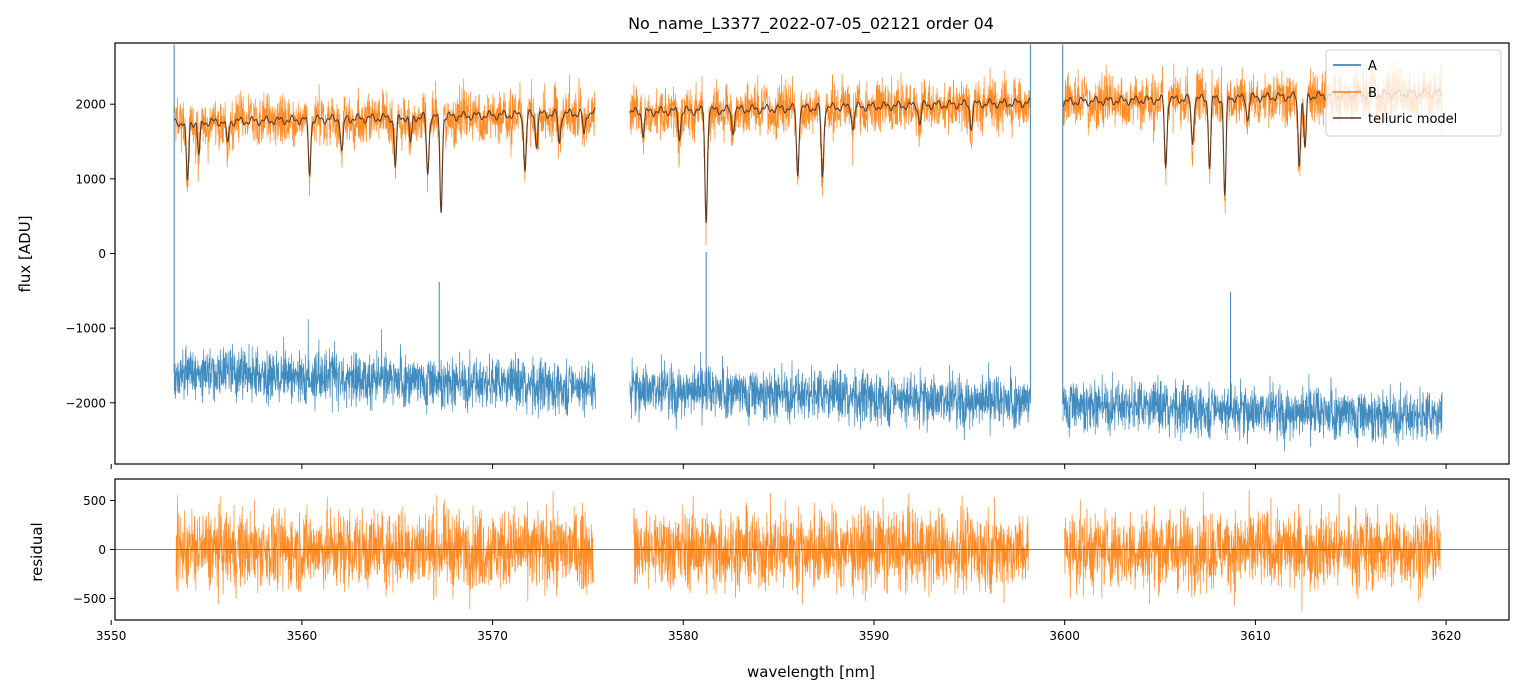 The height and width of the screenshot is (696, 1523). I want to click on residual-xtick-label: 3580, so click(683, 636).